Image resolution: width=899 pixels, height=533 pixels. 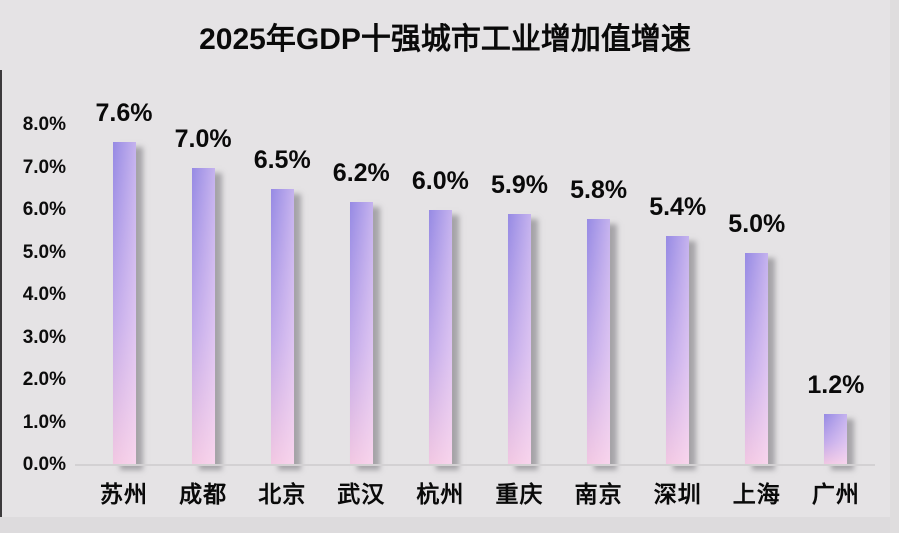 What do you see at coordinates (44, 422) in the screenshot?
I see `y-axis-tick-label: 1.0%` at bounding box center [44, 422].